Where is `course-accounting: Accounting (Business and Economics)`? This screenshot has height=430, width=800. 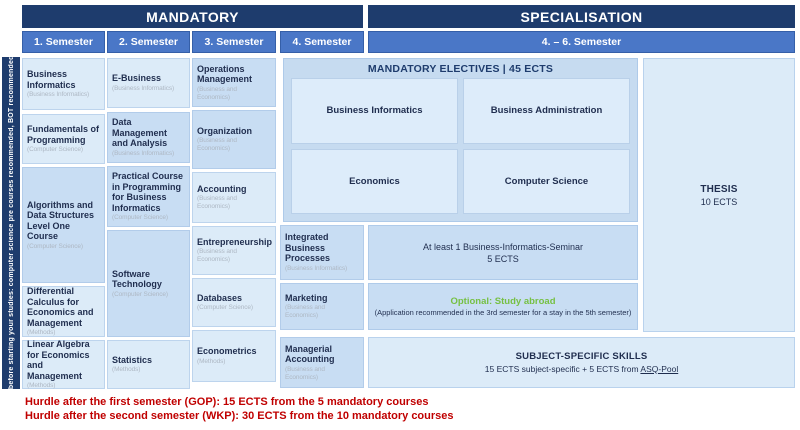
course-accounting: Accounting (Business and Economics) is located at coordinates (234, 197).